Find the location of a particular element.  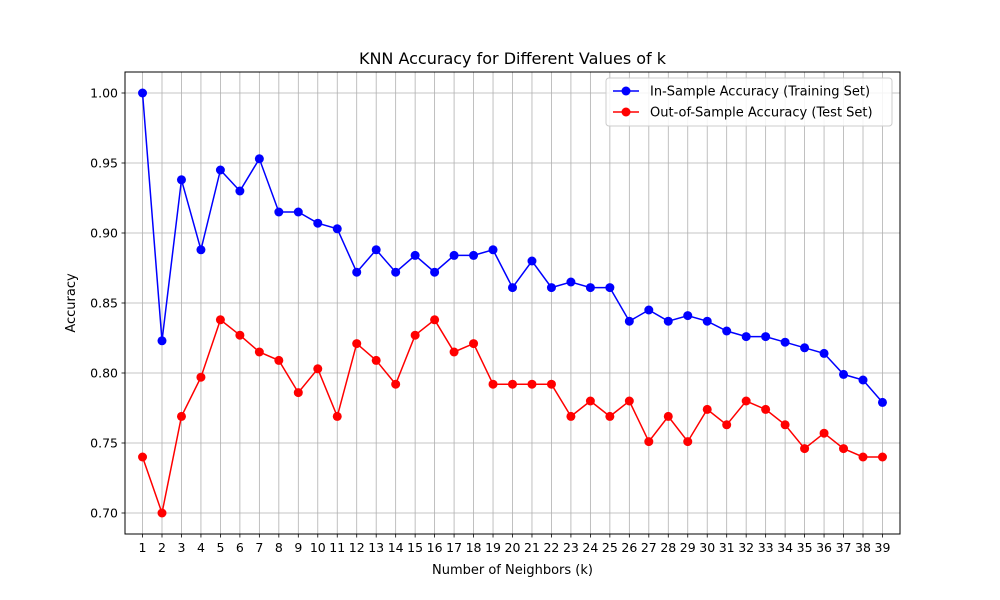

x-tick-label: 28 is located at coordinates (668, 547).